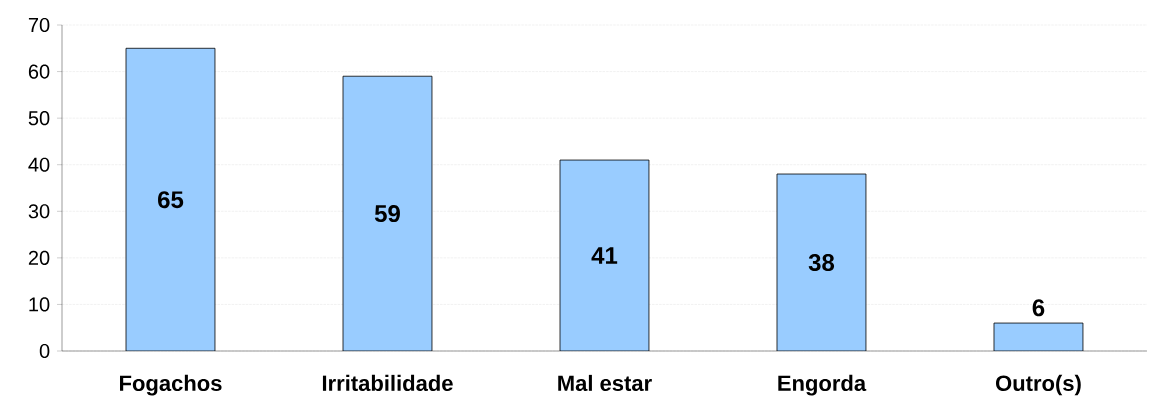  What do you see at coordinates (171, 385) in the screenshot?
I see `x-tick-label: Fogachos` at bounding box center [171, 385].